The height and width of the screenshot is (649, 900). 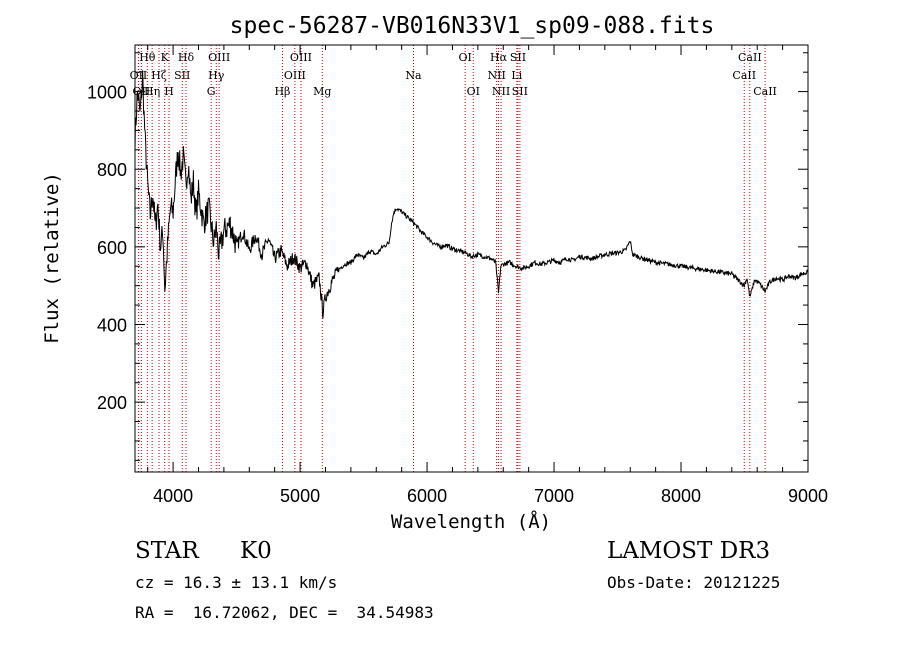 I want to click on line-marker-label-26: CaII, so click(x=750, y=57).